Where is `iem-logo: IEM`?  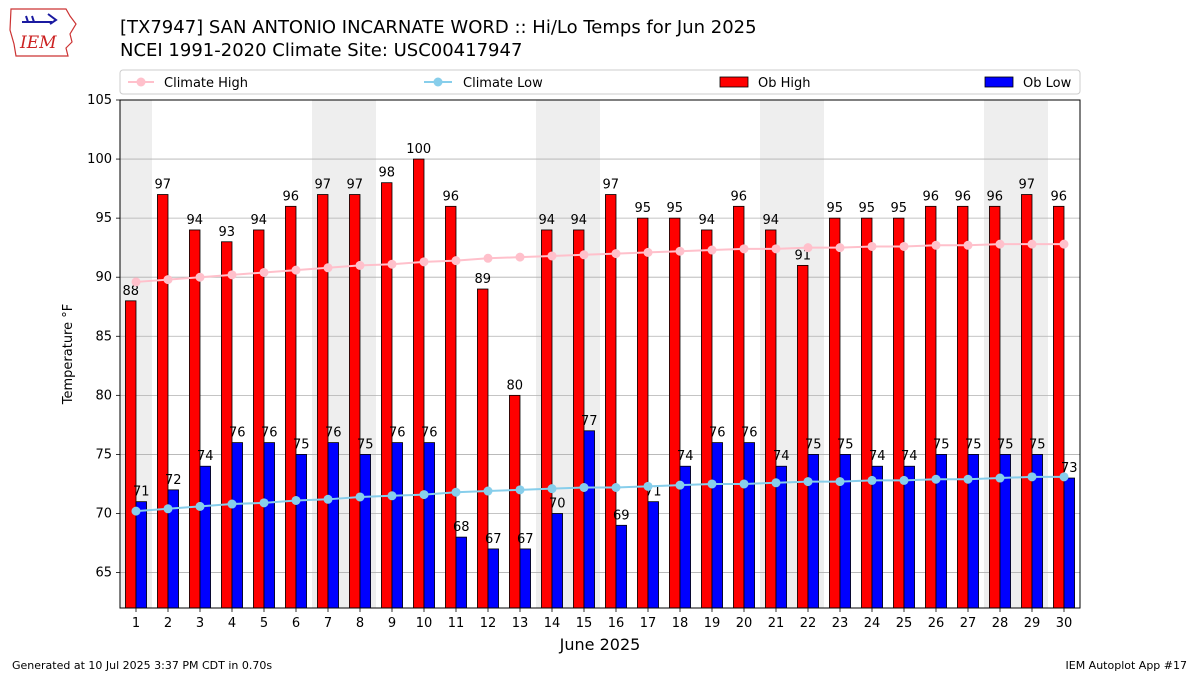
iem-logo: IEM is located at coordinates (43, 32).